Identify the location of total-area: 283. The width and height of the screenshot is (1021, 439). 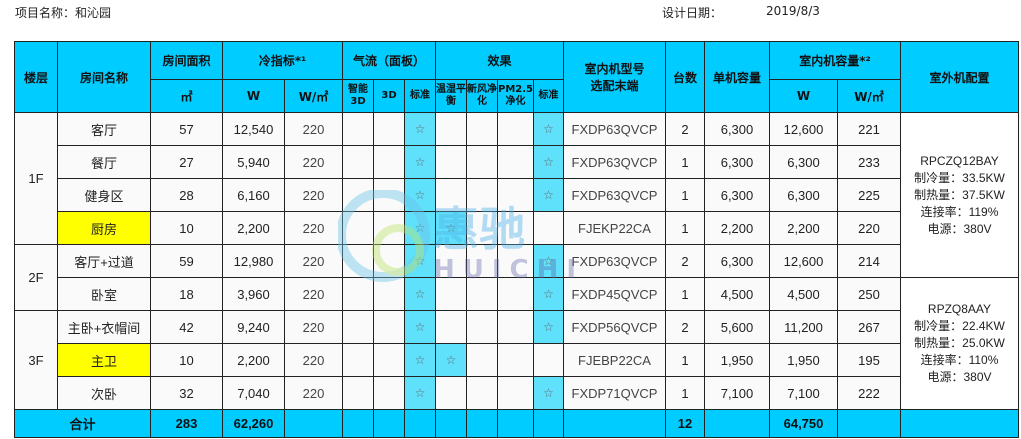
(186, 423).